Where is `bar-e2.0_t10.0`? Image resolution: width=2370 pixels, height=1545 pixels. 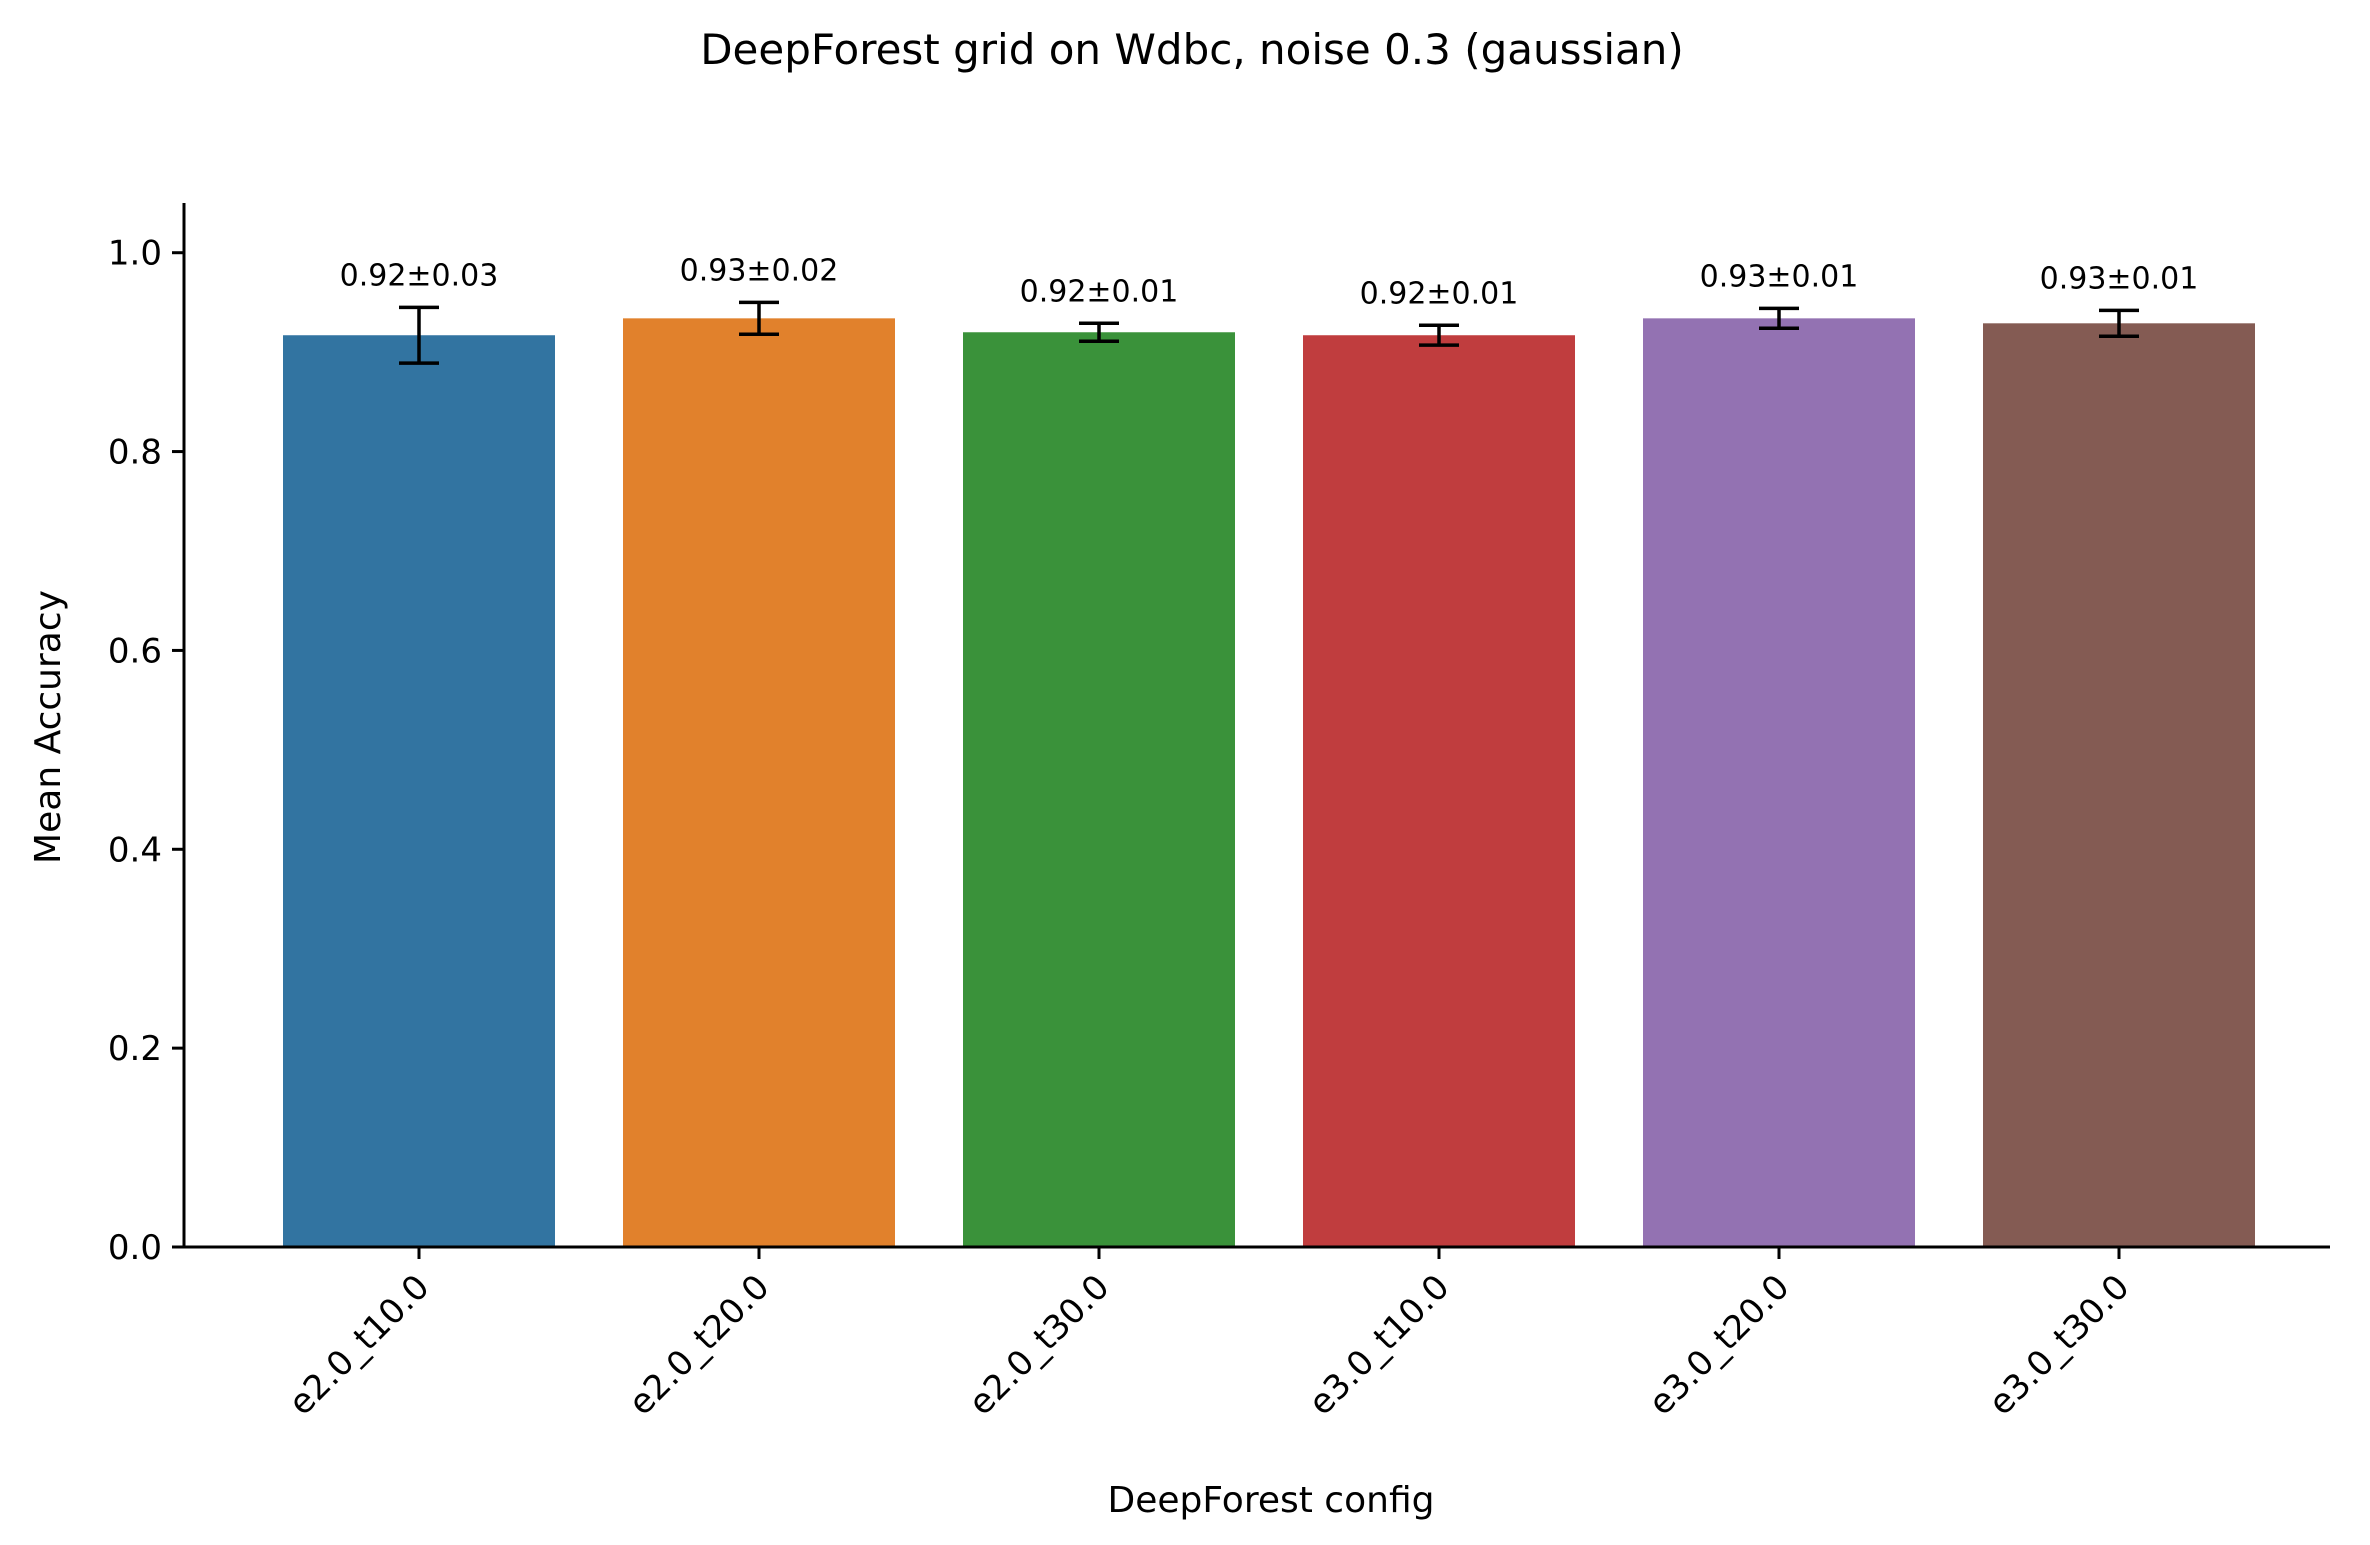
bar-e2.0_t10.0 is located at coordinates (419, 791).